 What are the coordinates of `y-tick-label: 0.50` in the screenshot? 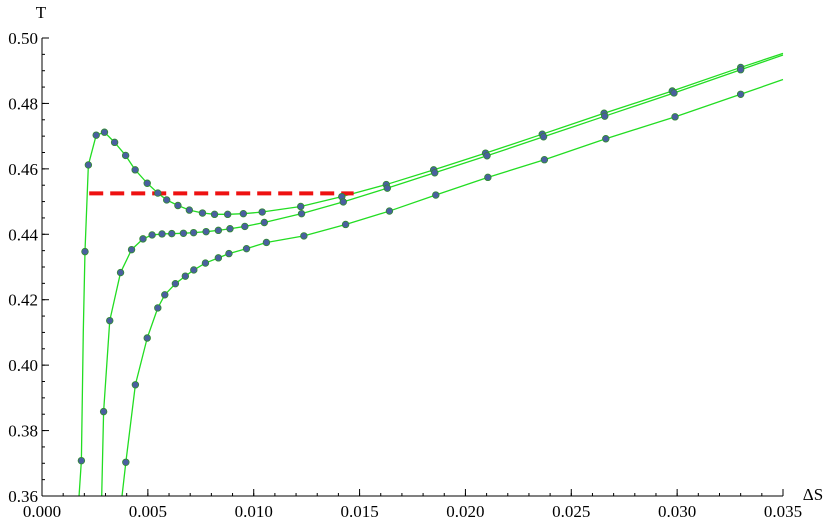 It's located at (23, 38).